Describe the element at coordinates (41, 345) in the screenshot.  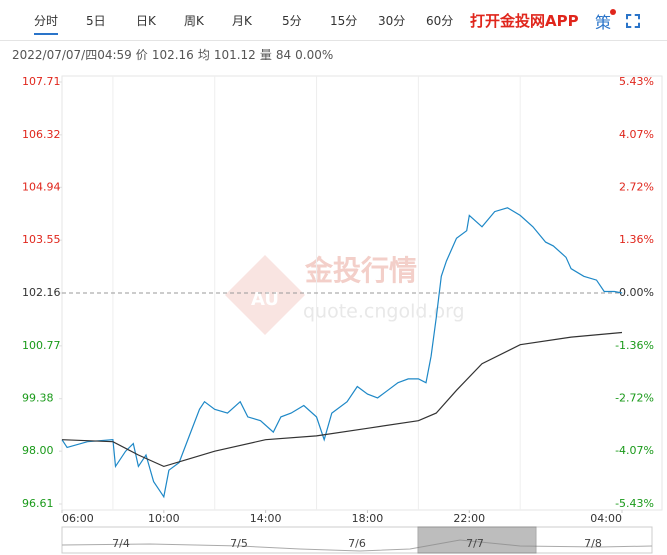
I see `y-tick-label: 100.77` at that location.